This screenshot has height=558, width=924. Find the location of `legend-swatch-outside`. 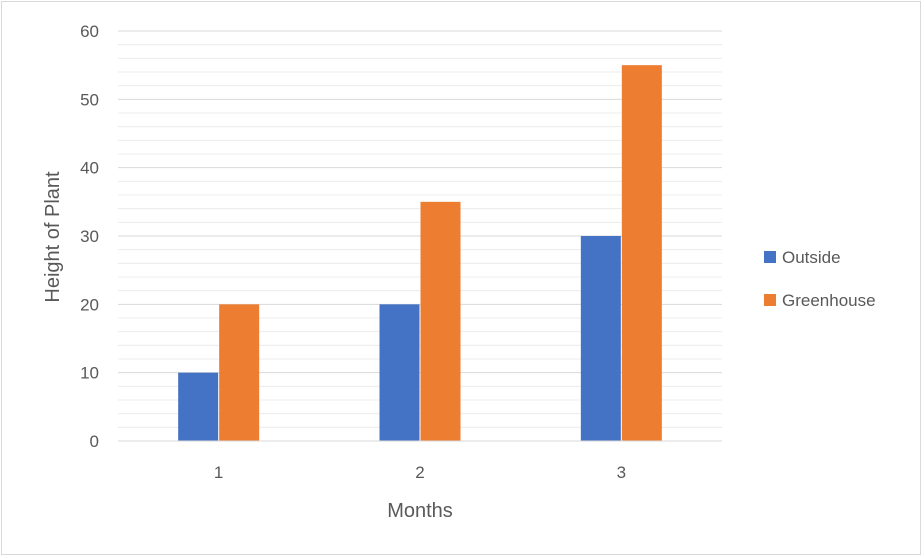

legend-swatch-outside is located at coordinates (770, 257).